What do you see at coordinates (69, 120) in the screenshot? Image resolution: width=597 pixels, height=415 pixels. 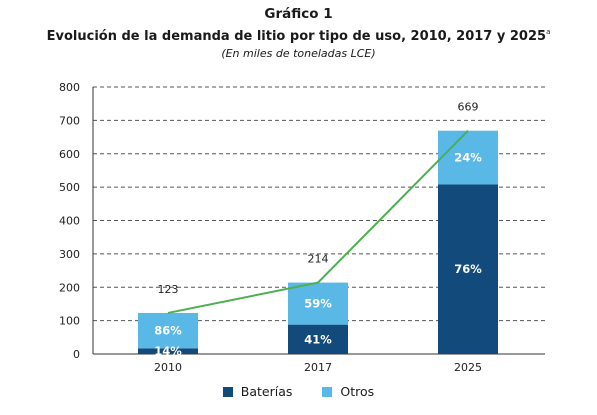 I see `y-tick-label: 700` at bounding box center [69, 120].